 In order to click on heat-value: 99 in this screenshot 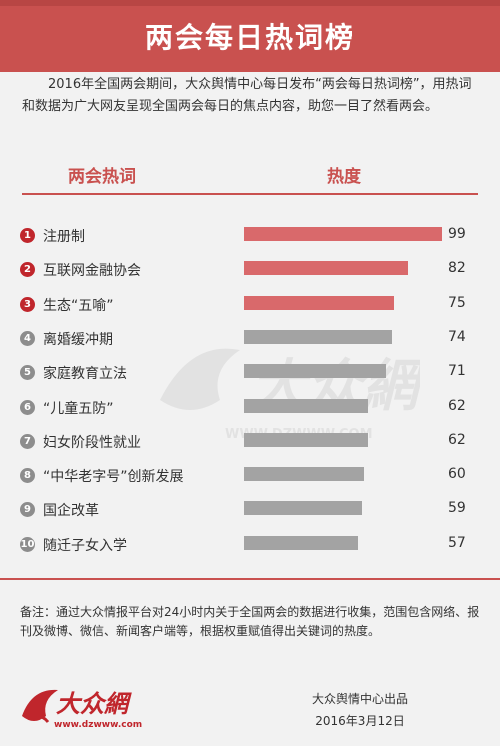, I will do `click(457, 234)`.